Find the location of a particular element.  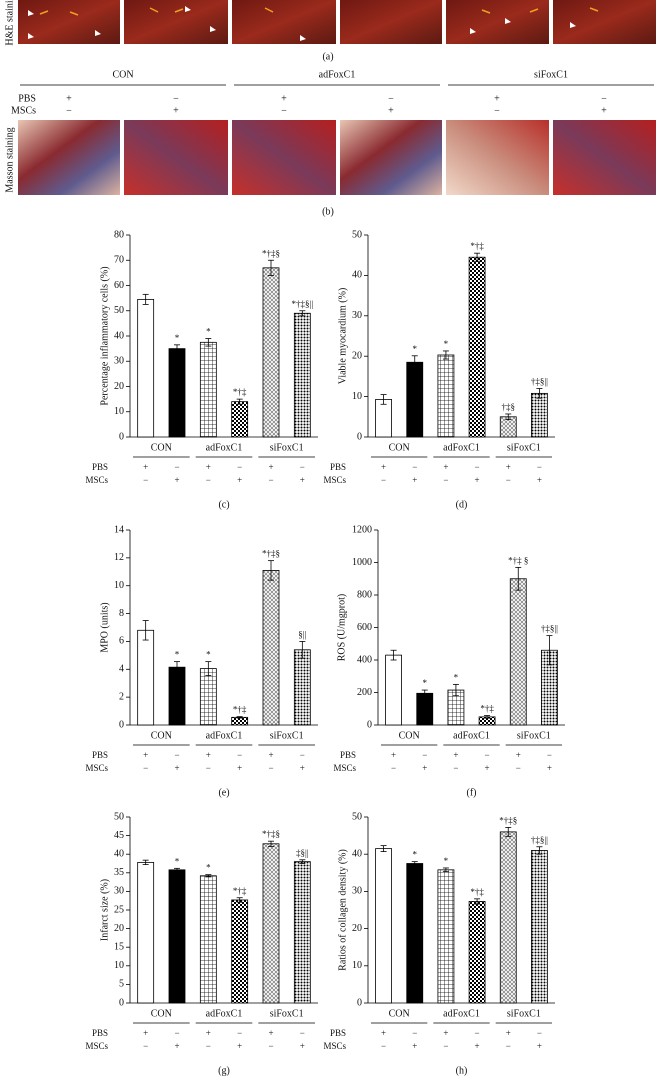

y-tick-label: 6 is located at coordinates (121, 641).